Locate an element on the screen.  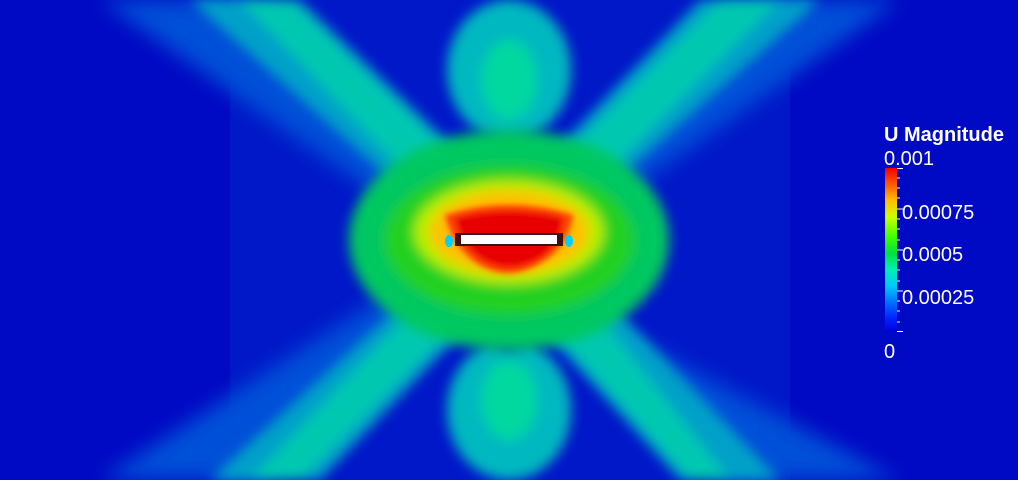
colorbar-label-0.00075: 0.00075 is located at coordinates (938, 213).